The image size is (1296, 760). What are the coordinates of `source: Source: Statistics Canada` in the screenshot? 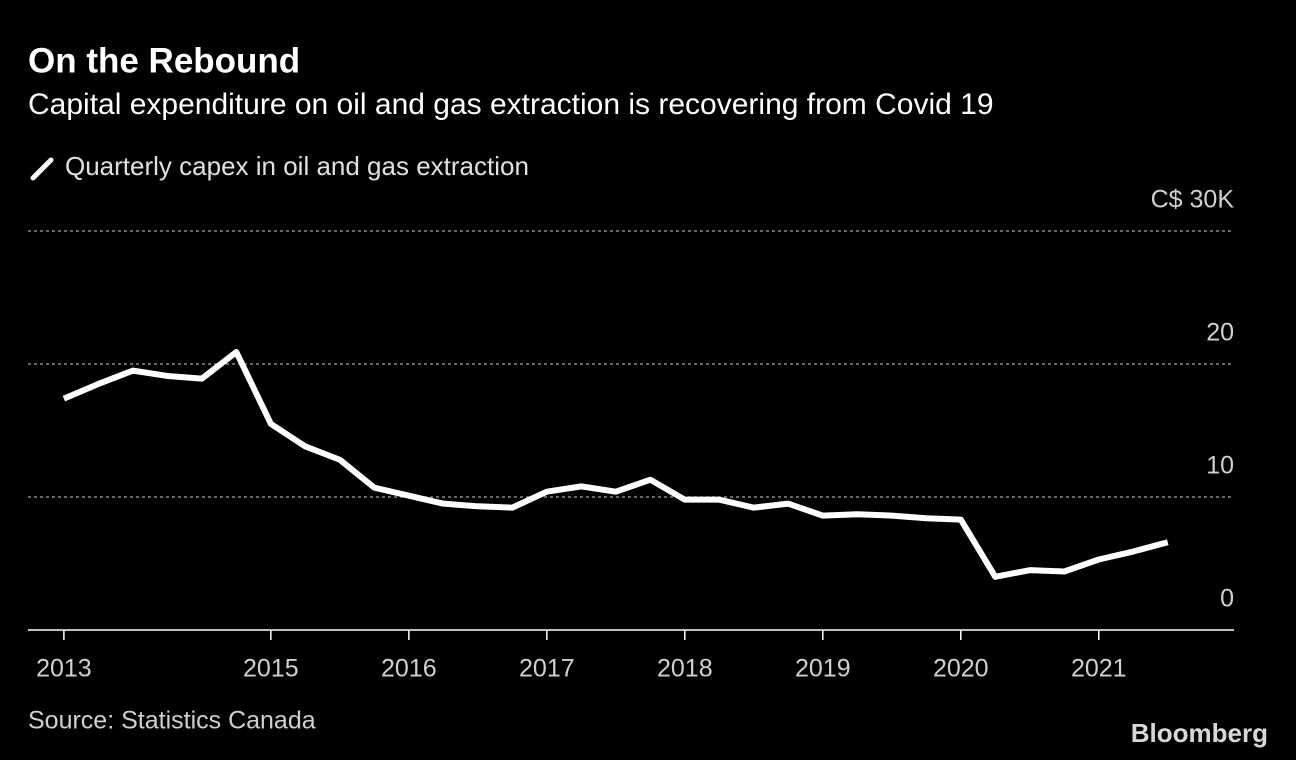 It's located at (172, 721).